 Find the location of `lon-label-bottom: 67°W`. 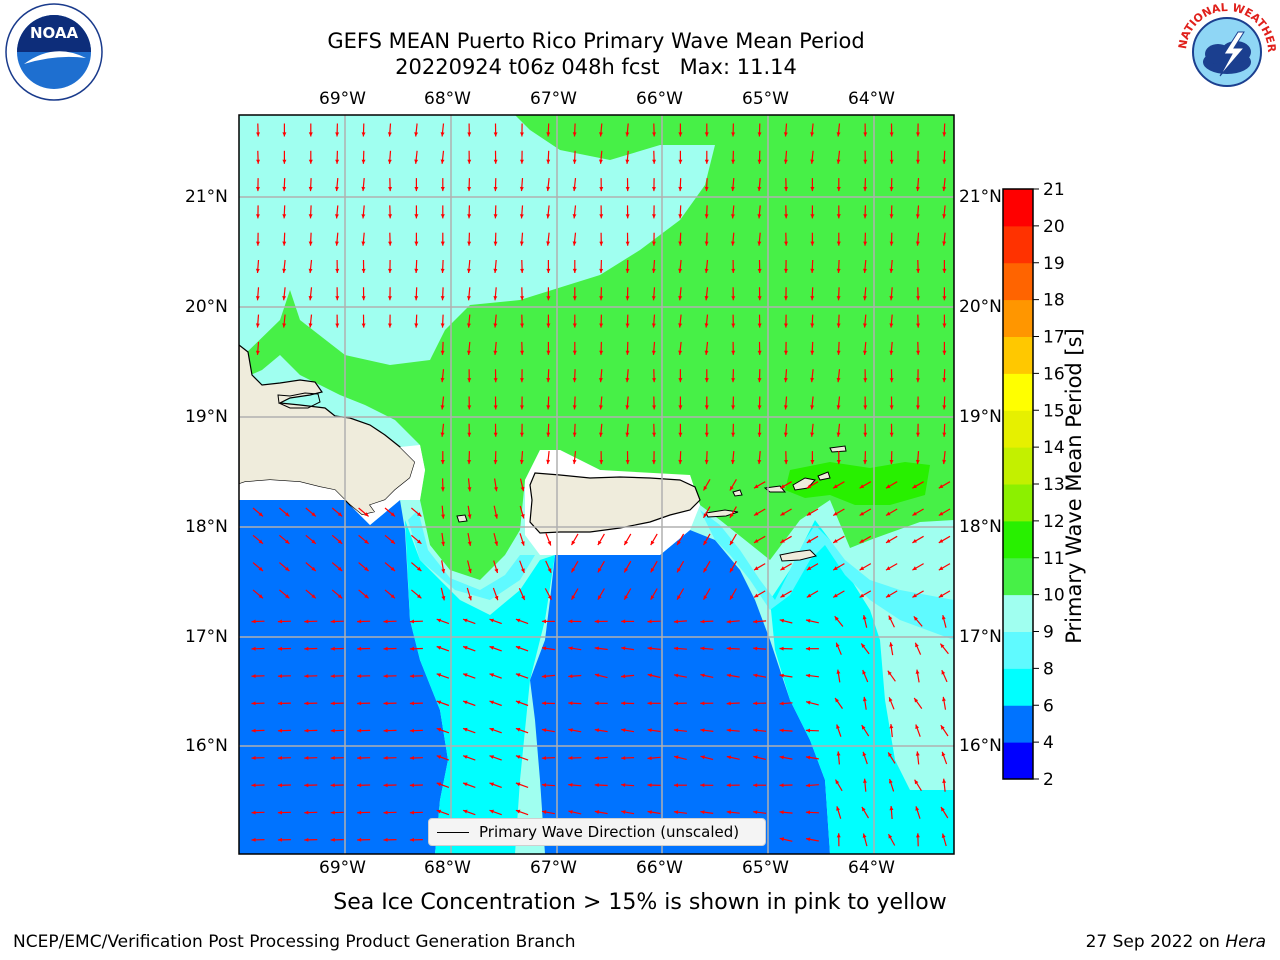

lon-label-bottom: 67°W is located at coordinates (553, 868).